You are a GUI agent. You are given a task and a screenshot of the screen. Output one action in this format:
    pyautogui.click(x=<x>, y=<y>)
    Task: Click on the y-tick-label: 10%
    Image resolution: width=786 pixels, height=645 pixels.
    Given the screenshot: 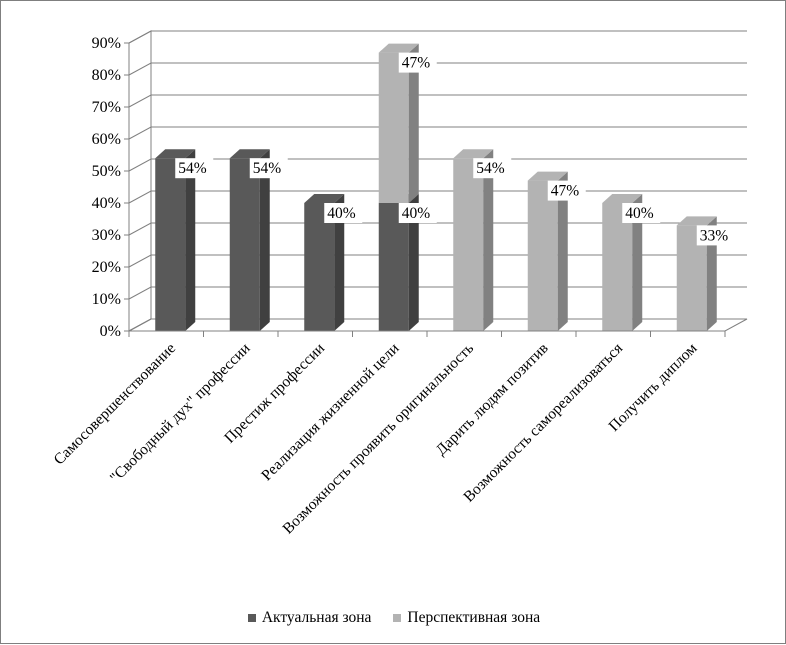 What is the action you would take?
    pyautogui.click(x=106, y=299)
    